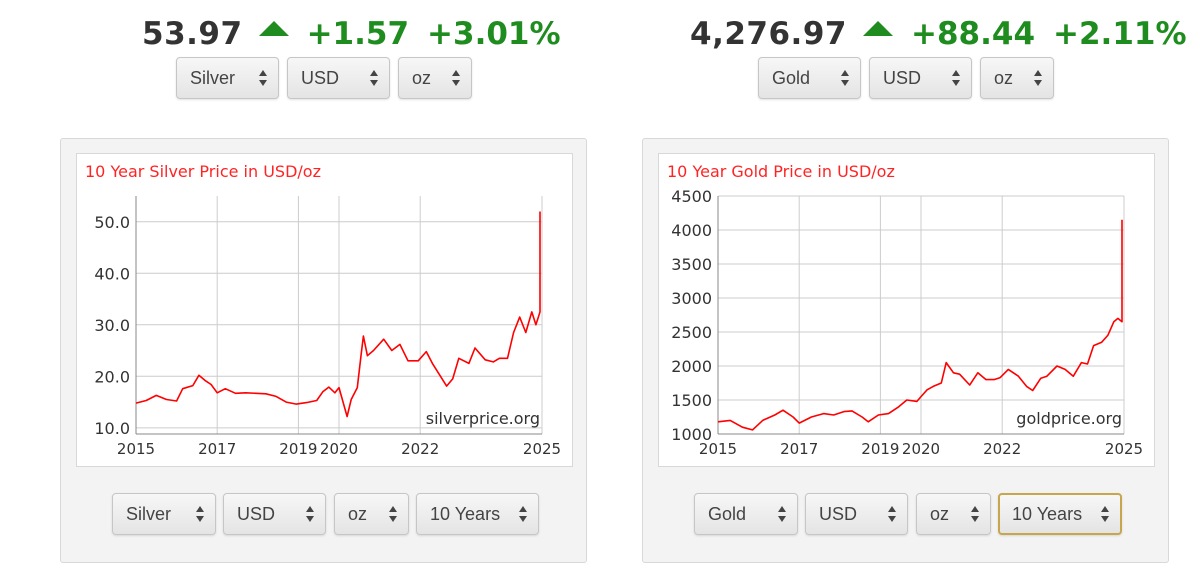 This screenshot has height=583, width=1200. I want to click on gold-currency-select: USD, so click(856, 514).